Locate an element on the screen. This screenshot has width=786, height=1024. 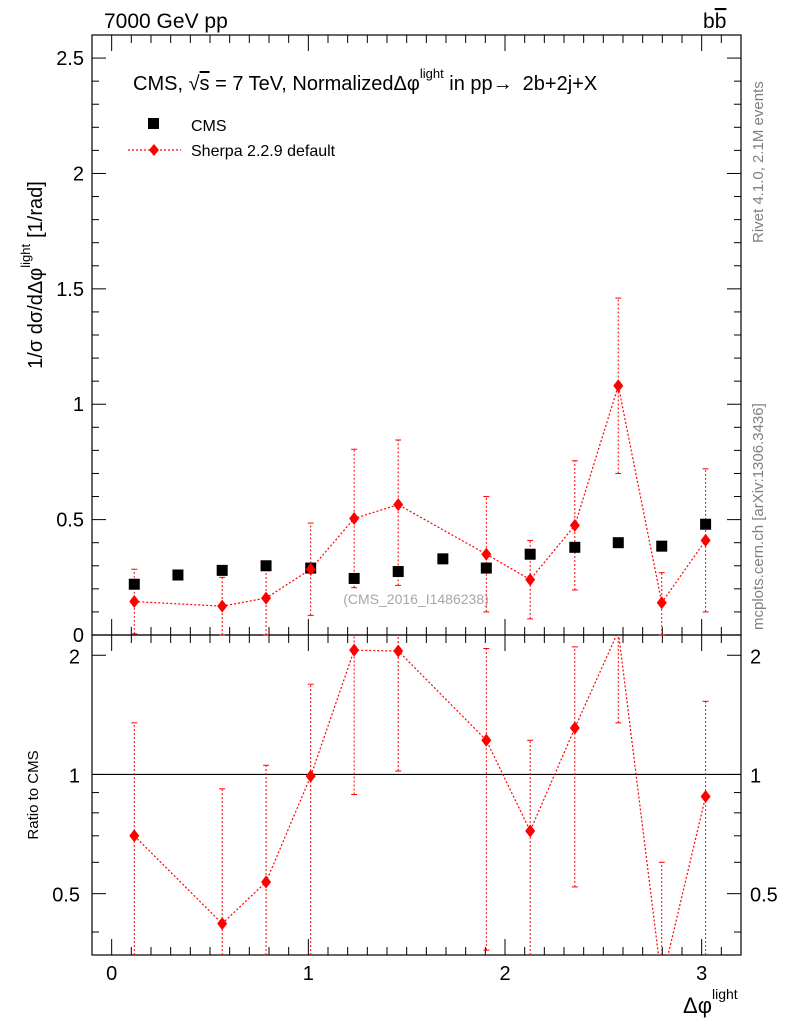
main-ytick-label: 0.5 is located at coordinates (70, 521).